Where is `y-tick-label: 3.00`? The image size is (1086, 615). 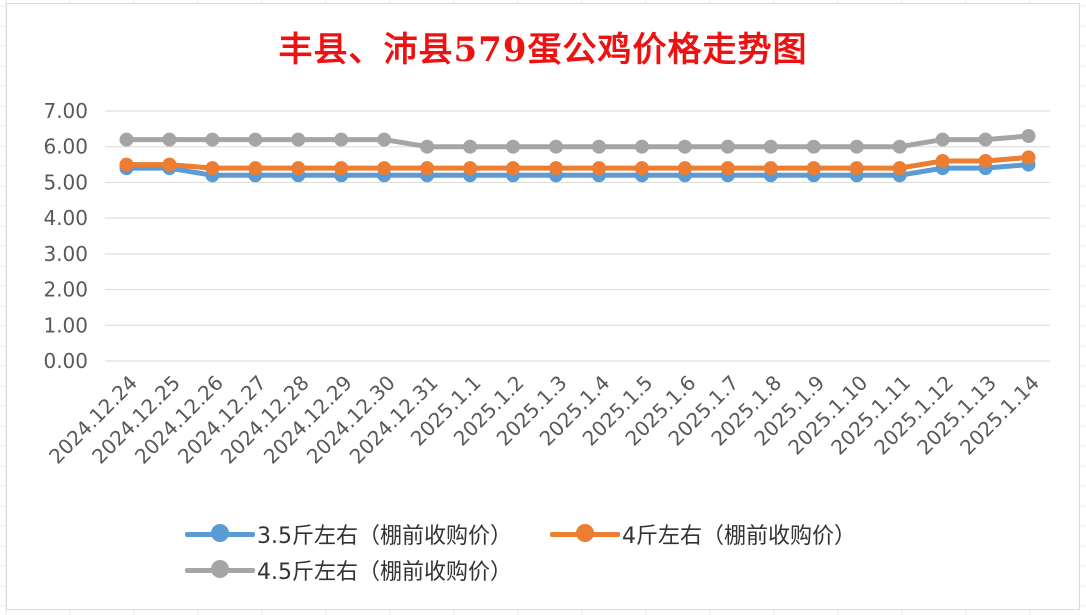 y-tick-label: 3.00 is located at coordinates (65, 254).